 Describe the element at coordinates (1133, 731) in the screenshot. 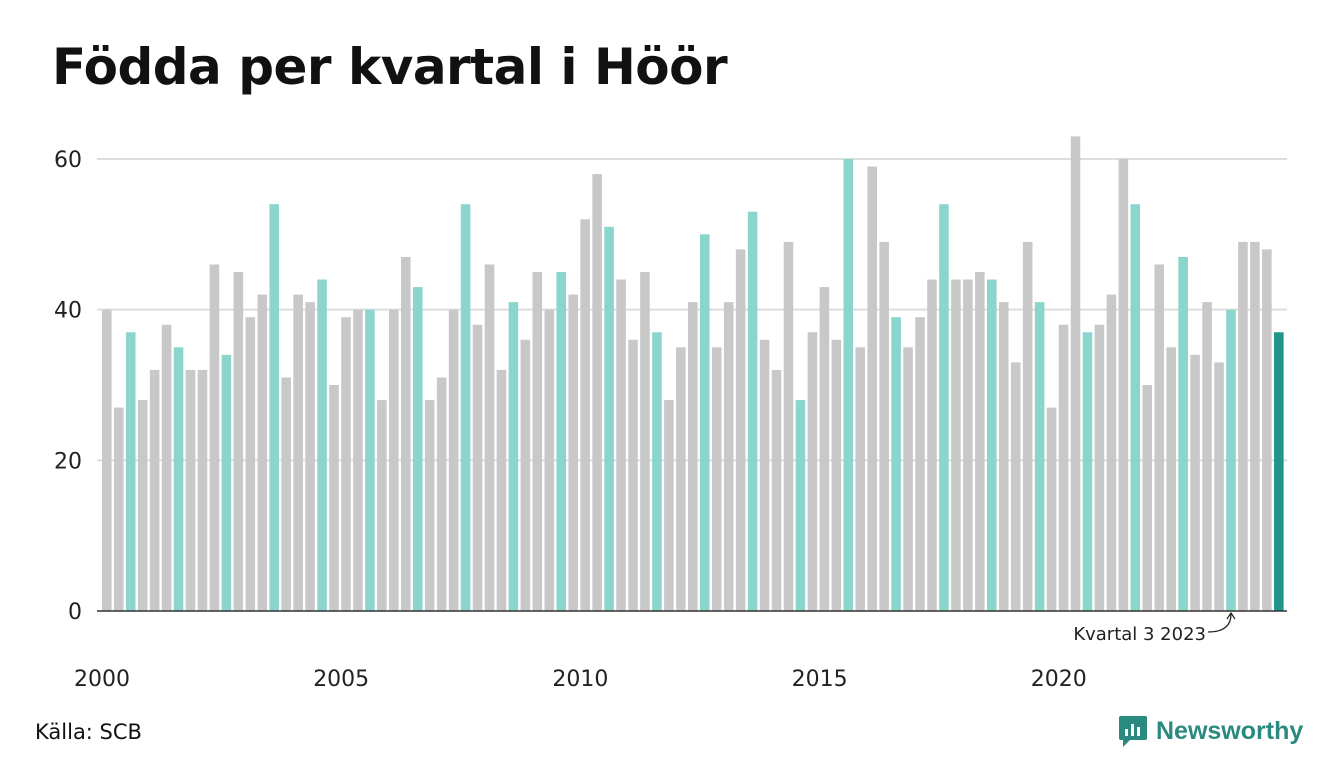

I see `newsworthy-logo-icon` at that location.